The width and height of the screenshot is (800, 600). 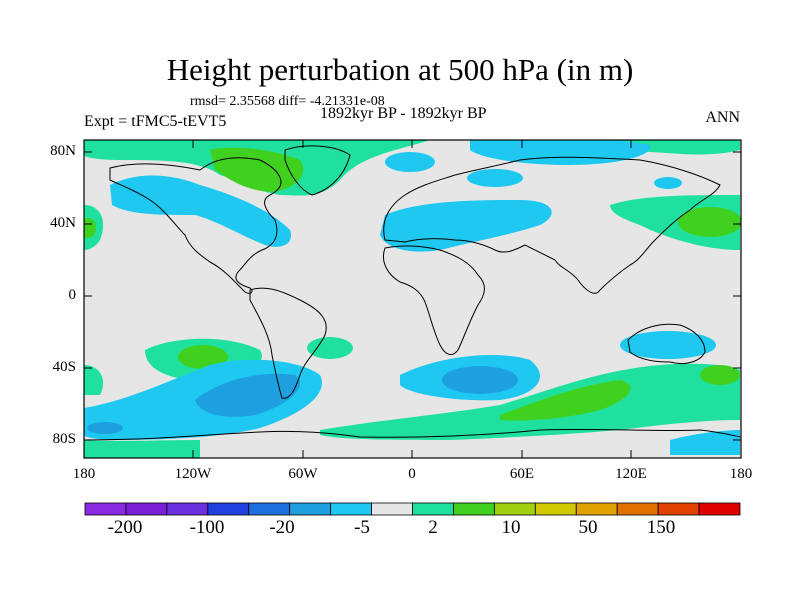 What do you see at coordinates (400, 69) in the screenshot?
I see `plot-title: Height perturbation at 500 hPa (in m)` at bounding box center [400, 69].